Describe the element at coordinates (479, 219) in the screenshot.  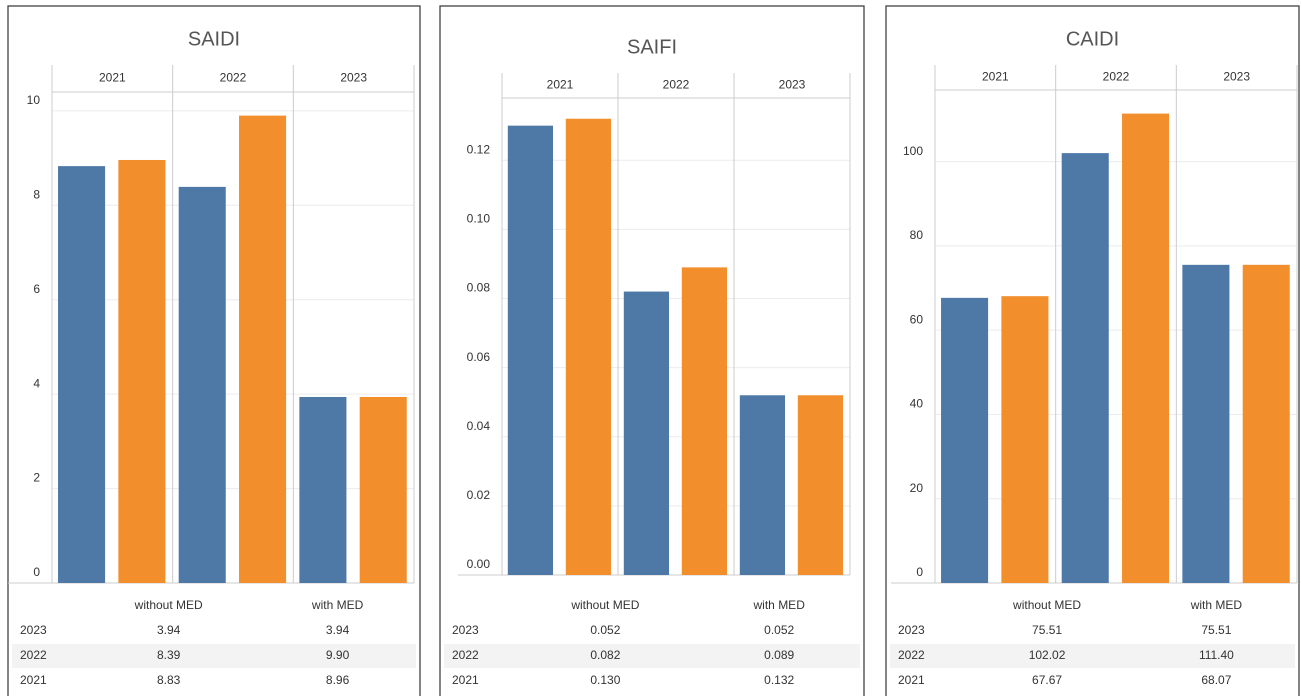
I see `y-tick-label: 0.10` at that location.